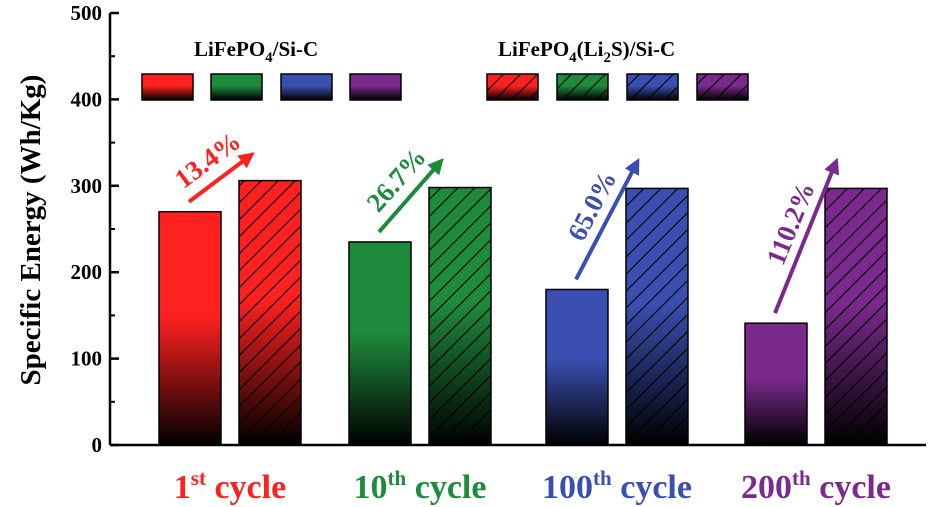 The image size is (936, 507). Describe the element at coordinates (816, 486) in the screenshot. I see `category-label-4: 200th cycle` at that location.